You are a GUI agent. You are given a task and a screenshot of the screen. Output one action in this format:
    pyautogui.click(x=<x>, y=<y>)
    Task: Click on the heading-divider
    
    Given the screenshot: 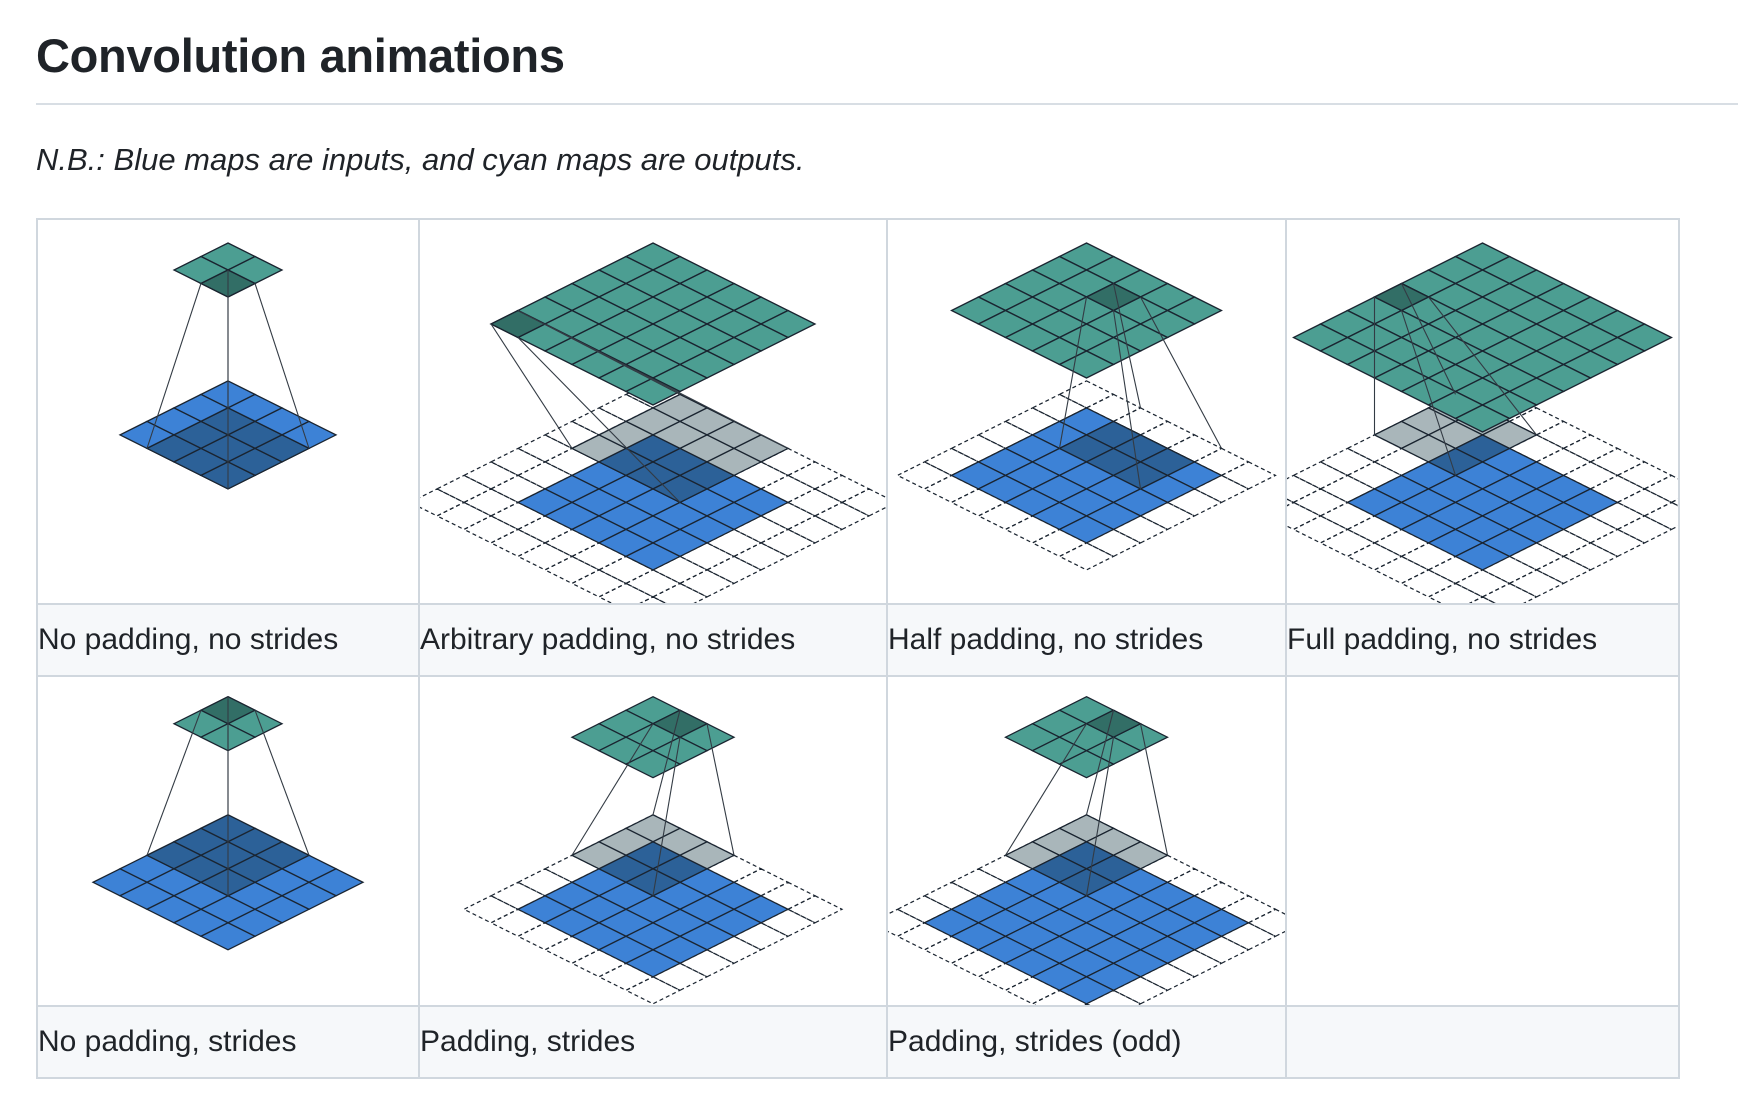 What is the action you would take?
    pyautogui.click(x=887, y=104)
    